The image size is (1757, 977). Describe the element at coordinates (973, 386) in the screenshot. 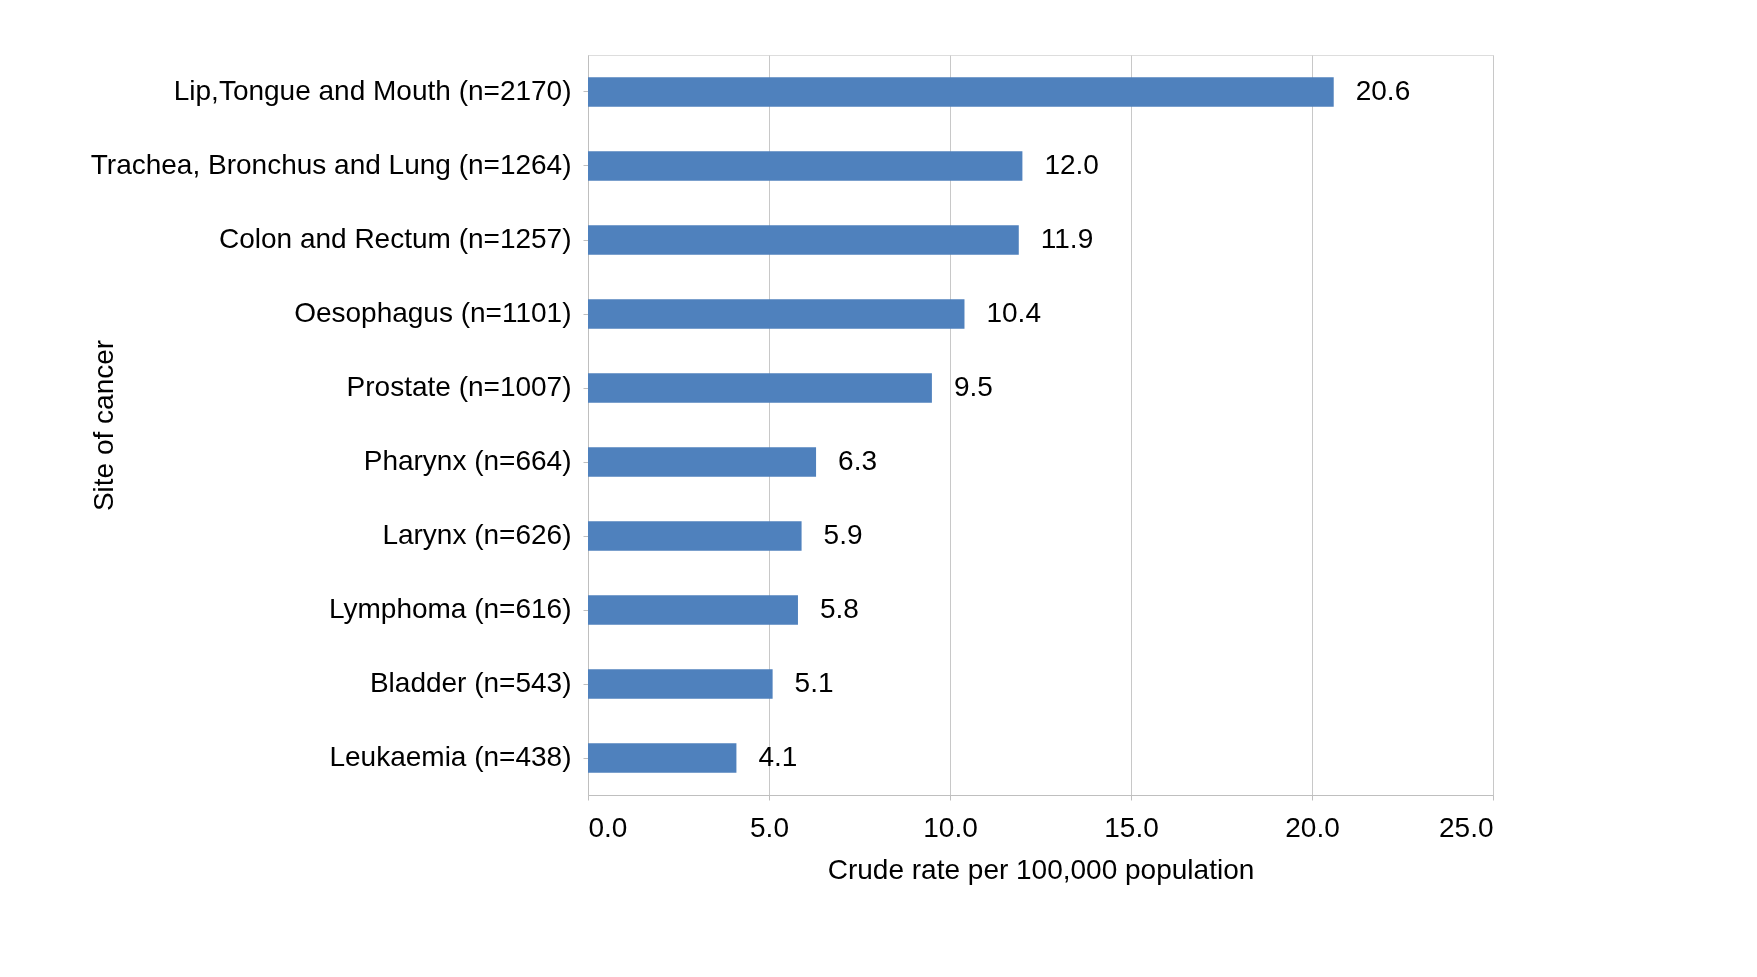

I see `data-label: 9.5` at that location.